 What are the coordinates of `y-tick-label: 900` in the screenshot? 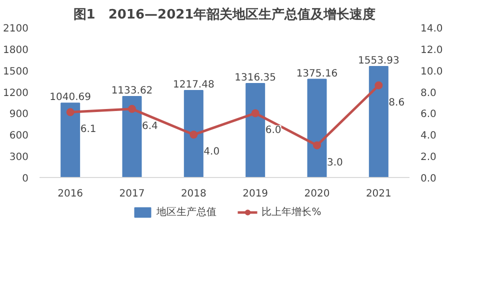 It's located at (19, 114).